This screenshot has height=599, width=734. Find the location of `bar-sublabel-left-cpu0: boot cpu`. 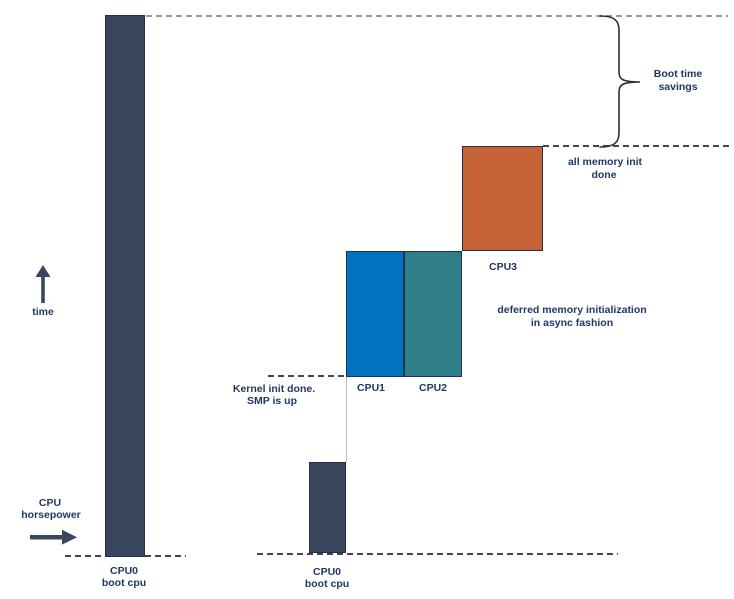

bar-sublabel-left-cpu0: boot cpu is located at coordinates (124, 583).